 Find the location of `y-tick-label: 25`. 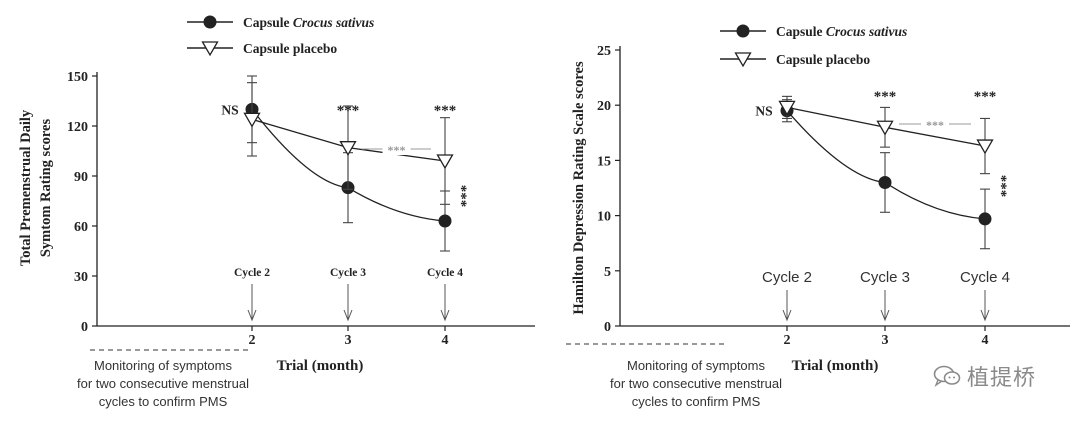

y-tick-label: 25 is located at coordinates (604, 51).